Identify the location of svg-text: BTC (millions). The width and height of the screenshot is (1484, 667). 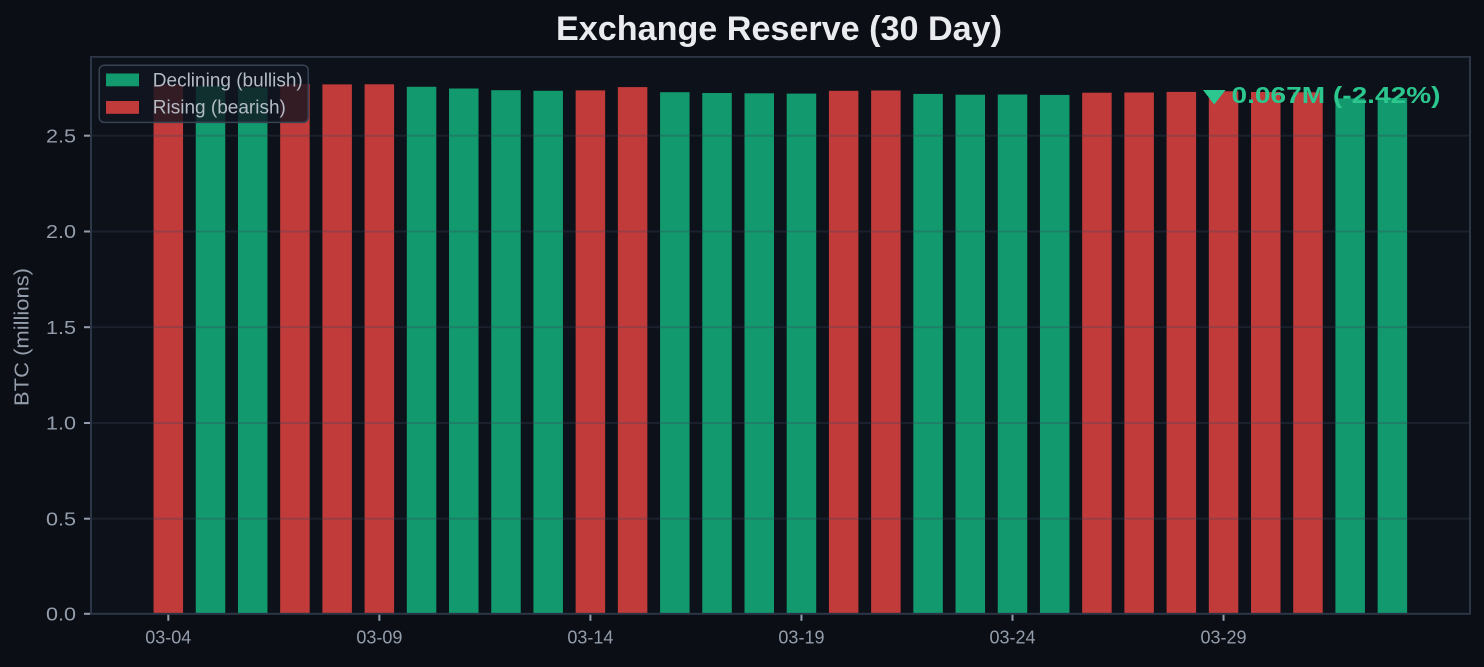
(22, 337).